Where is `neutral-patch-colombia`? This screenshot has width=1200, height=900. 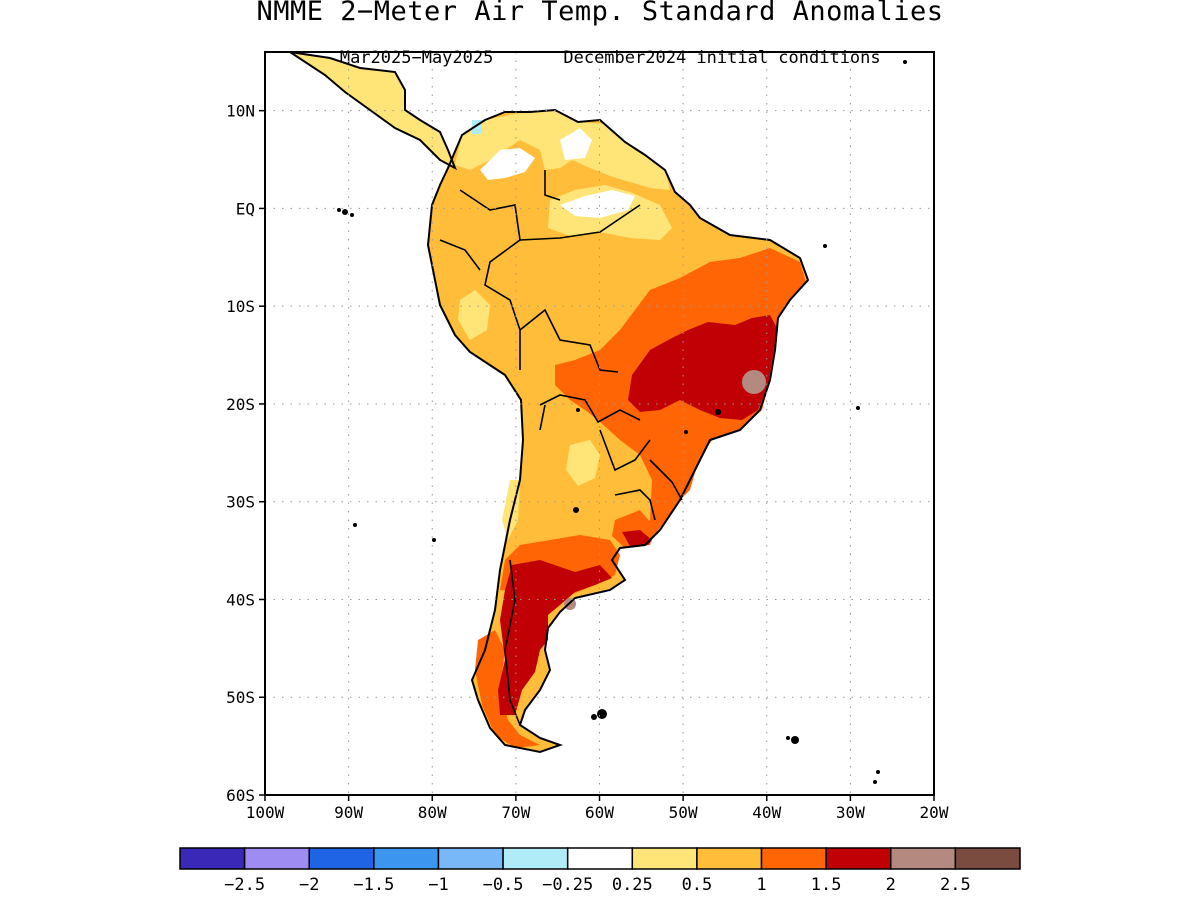 neutral-patch-colombia is located at coordinates (507, 164).